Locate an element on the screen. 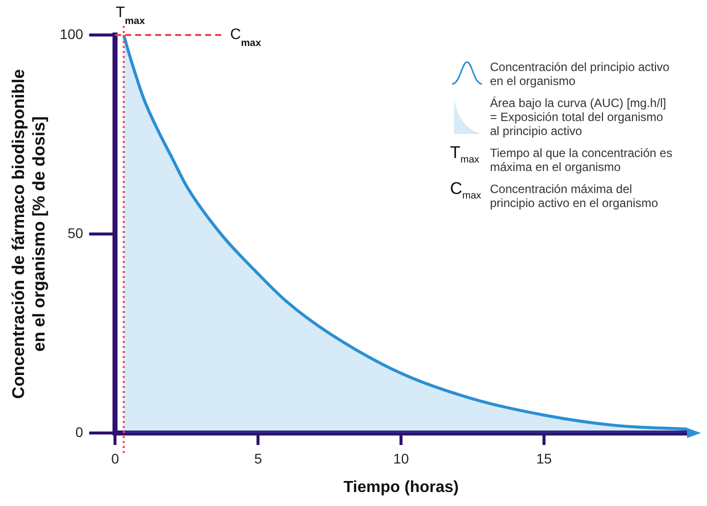 This screenshot has height=506, width=707. legend-label: Concentración del principio activo en el organismo is located at coordinates (580, 74).